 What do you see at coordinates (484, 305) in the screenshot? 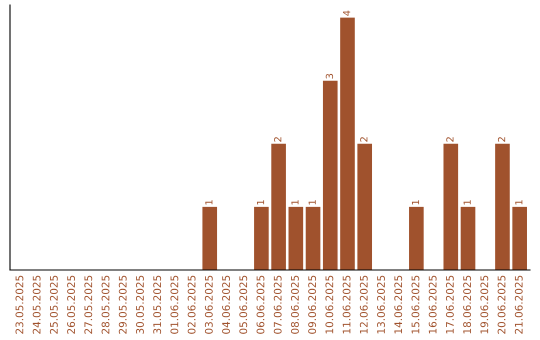
I see `x-tick-label: 19.06.2025` at bounding box center [484, 305].